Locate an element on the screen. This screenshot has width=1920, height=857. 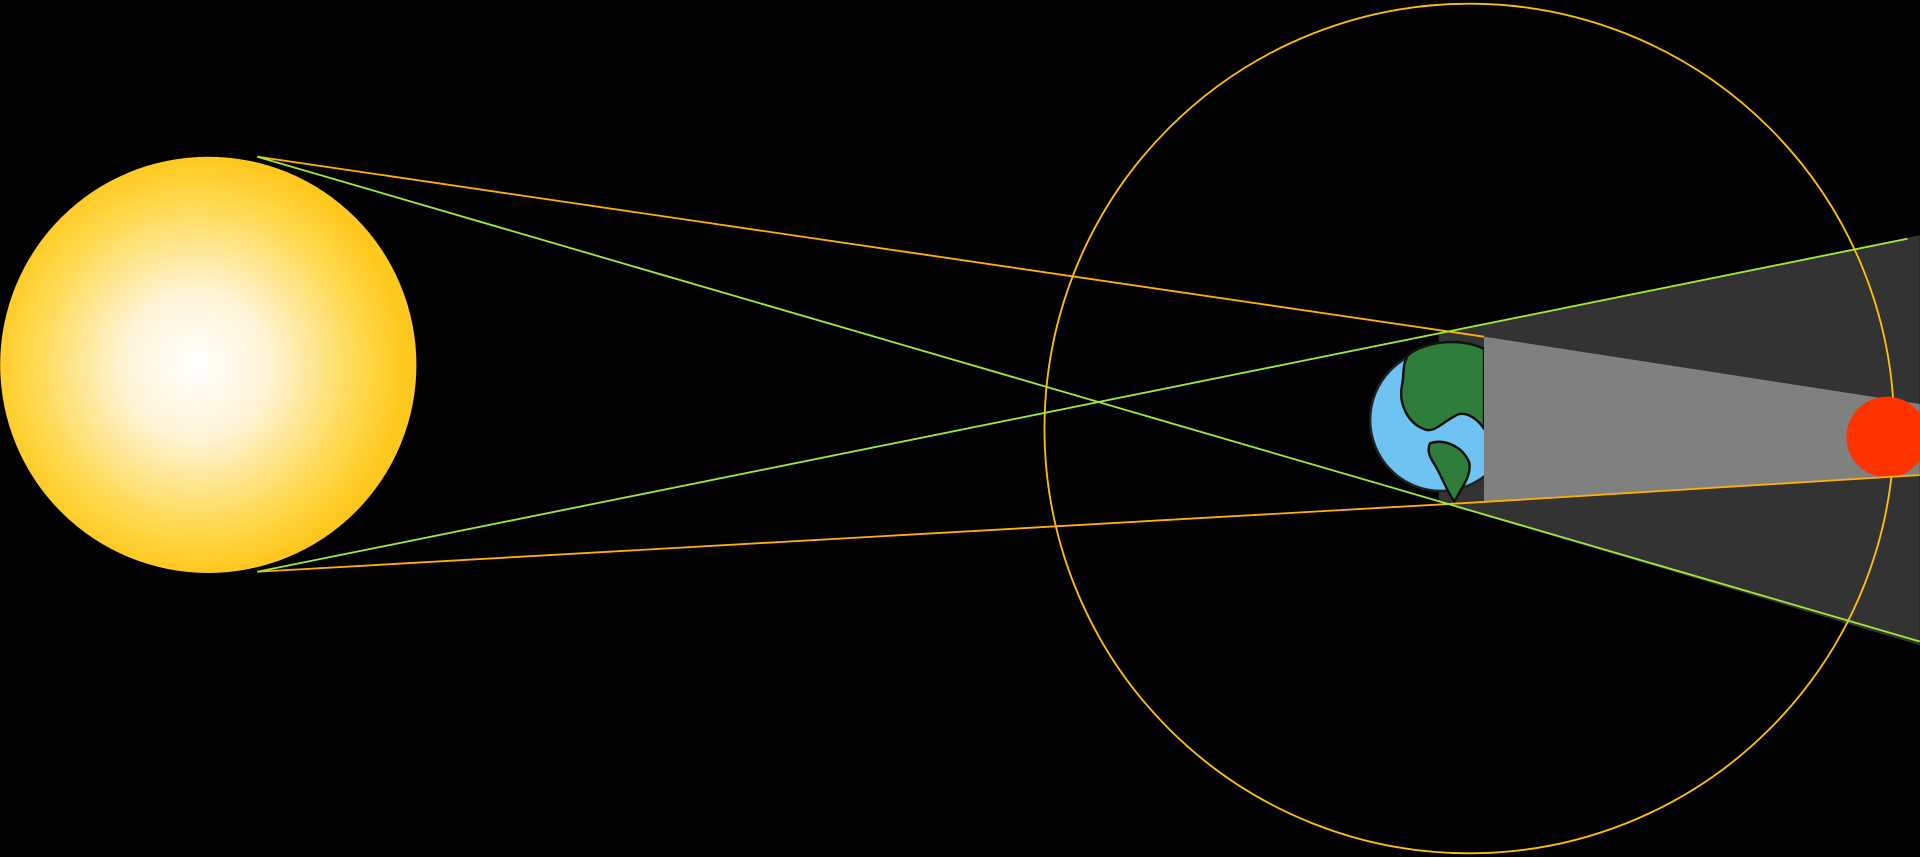
earth is located at coordinates (1426, 422).